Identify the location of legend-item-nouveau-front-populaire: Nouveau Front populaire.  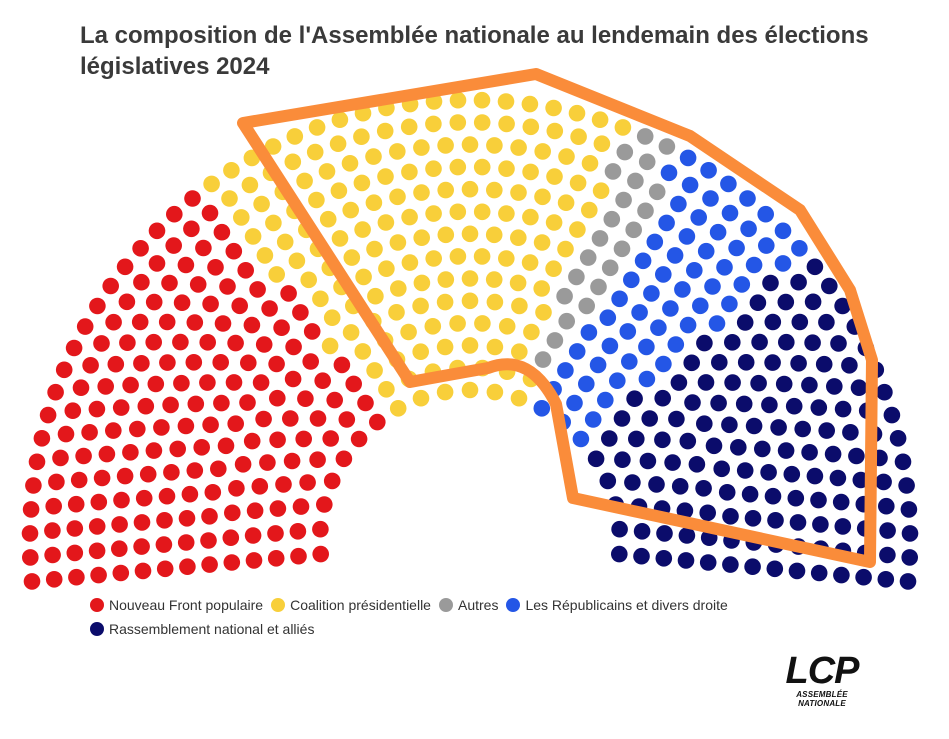
(176, 605).